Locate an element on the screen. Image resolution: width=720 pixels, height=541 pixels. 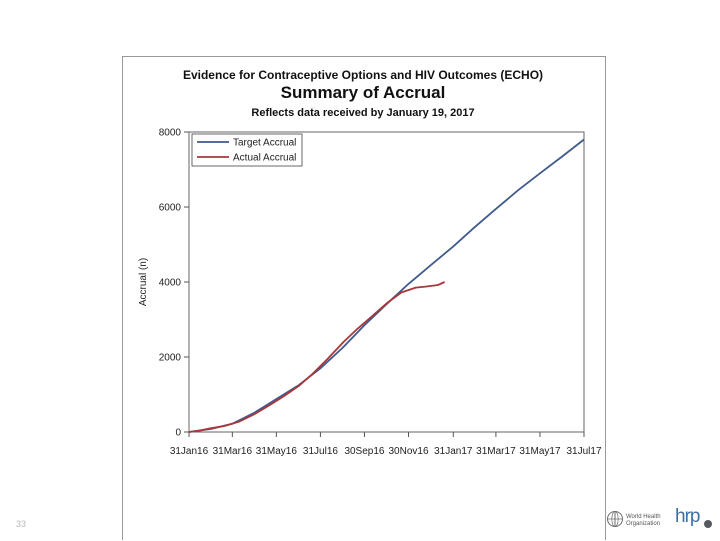
who-name-line1: World Health is located at coordinates (643, 517).